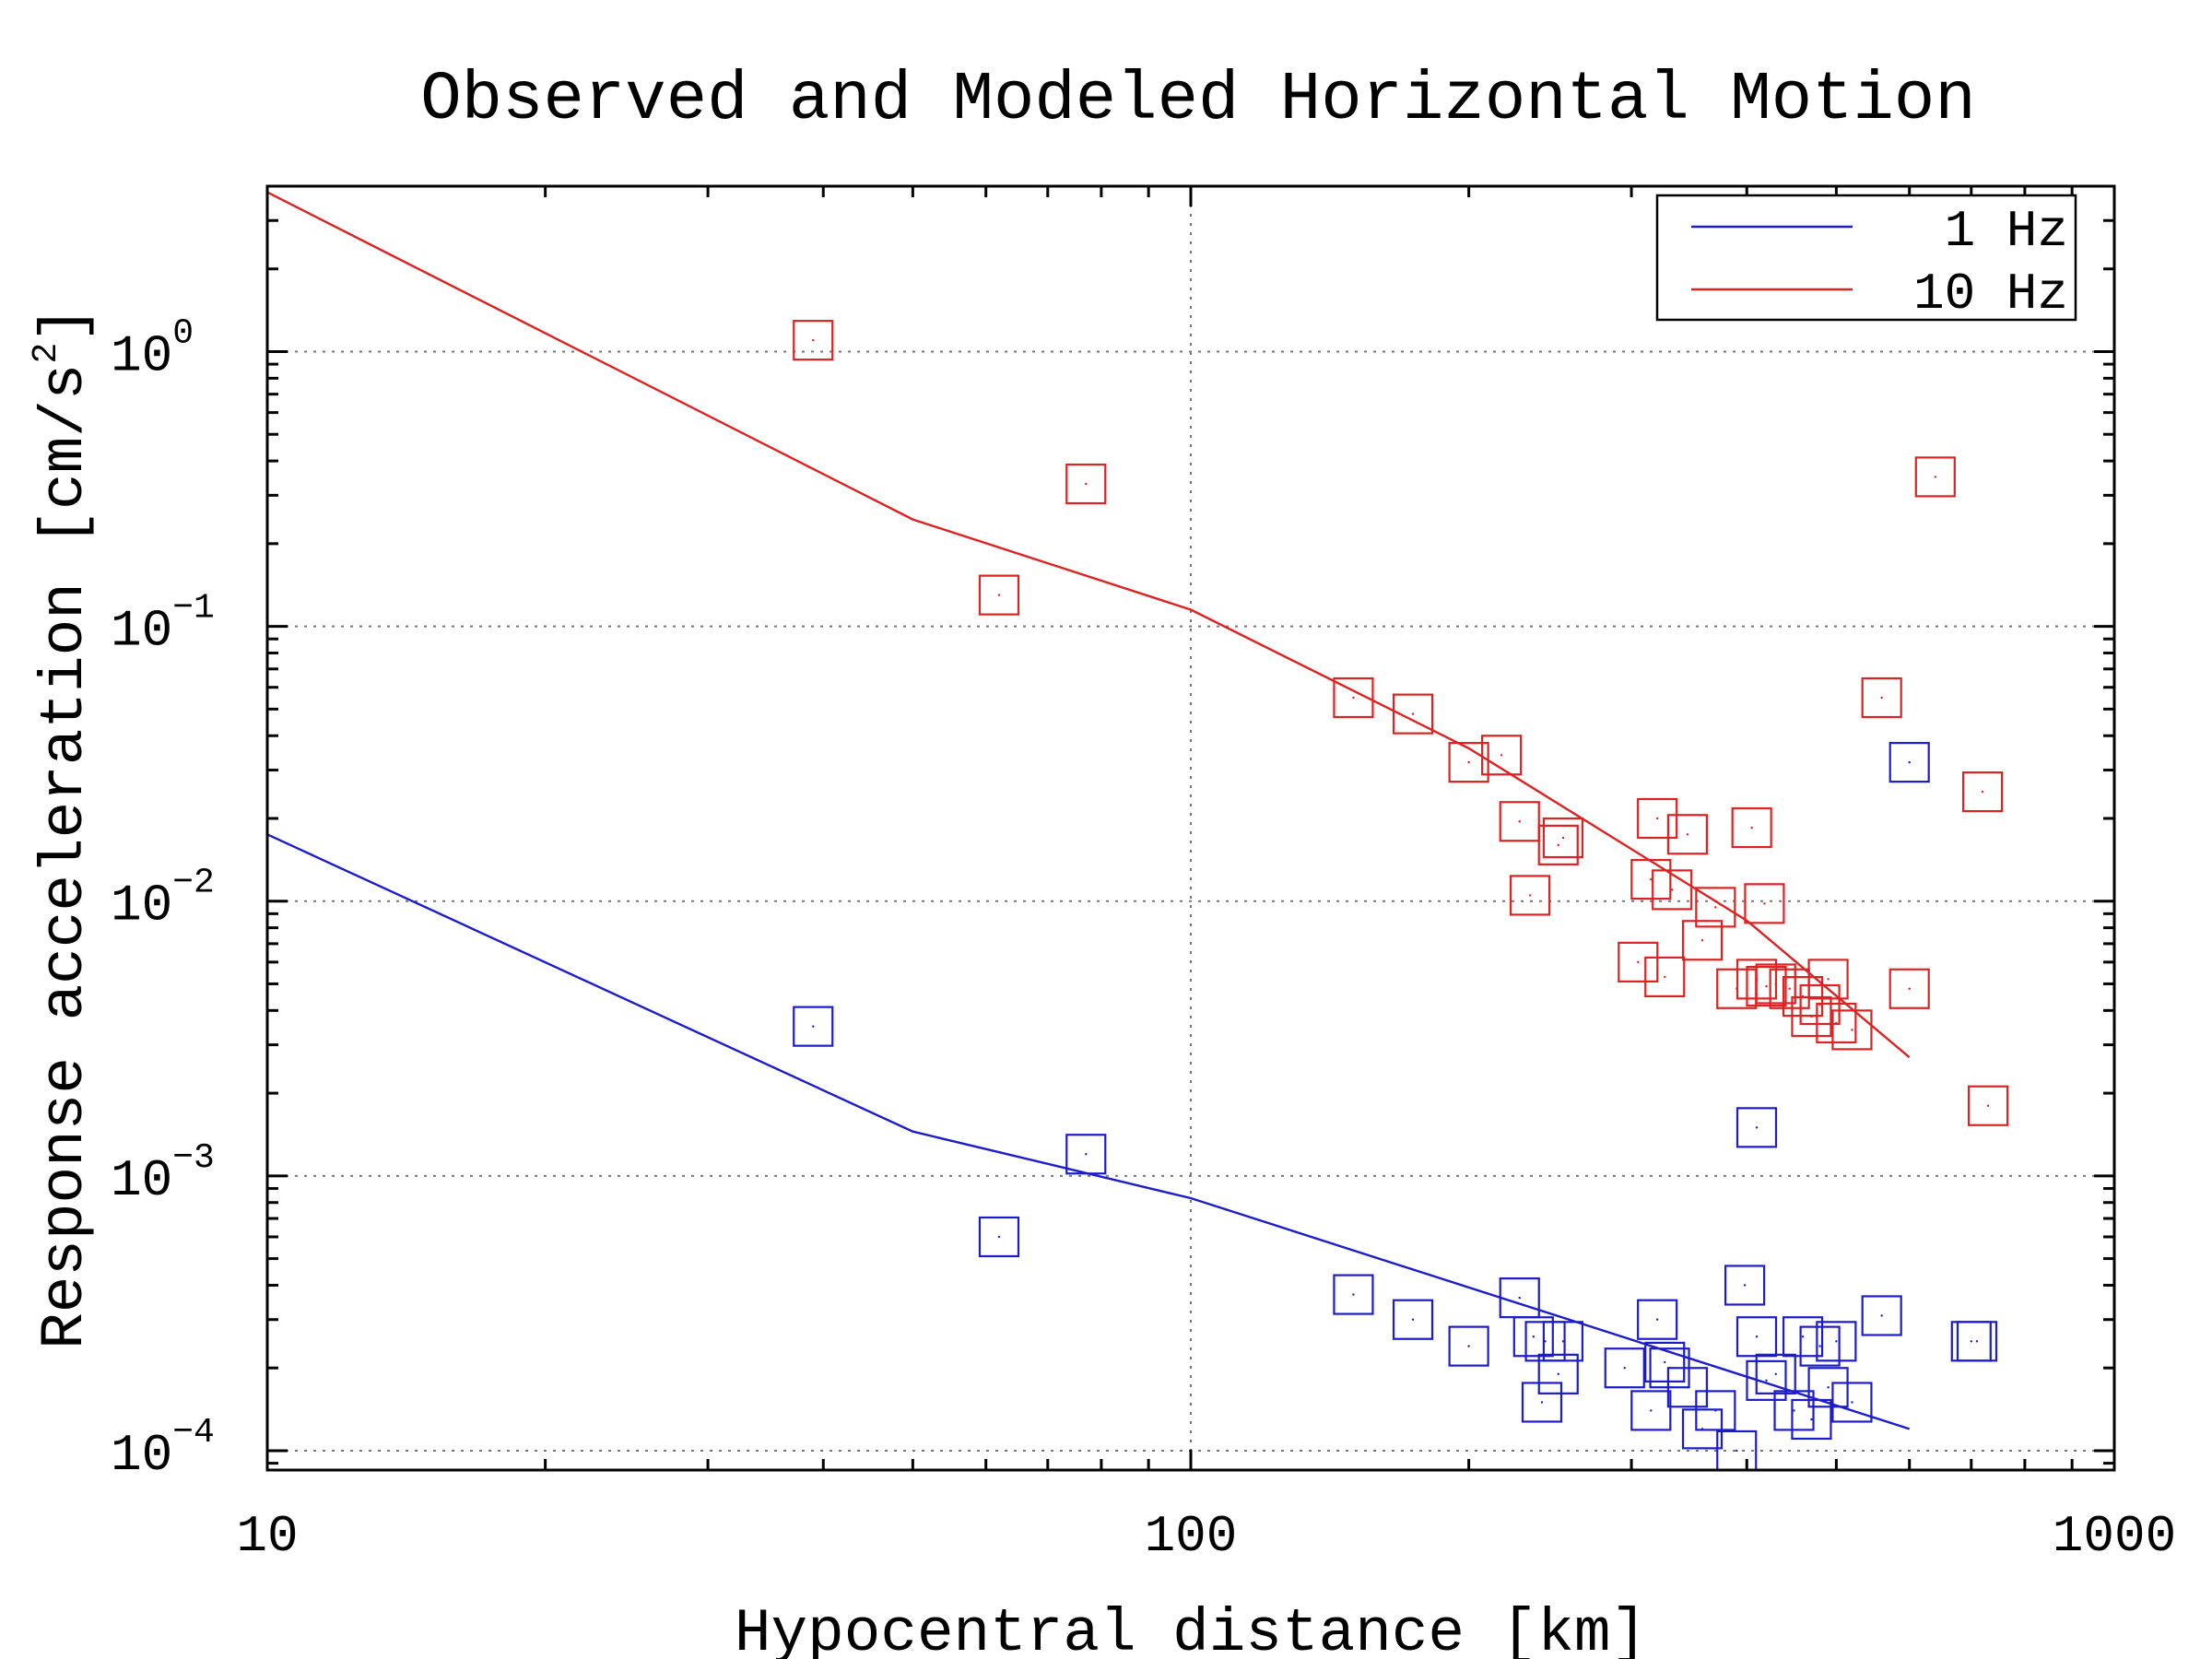 The width and height of the screenshot is (2212, 1659). Describe the element at coordinates (193, 609) in the screenshot. I see `y-tick-exponent: −1` at that location.